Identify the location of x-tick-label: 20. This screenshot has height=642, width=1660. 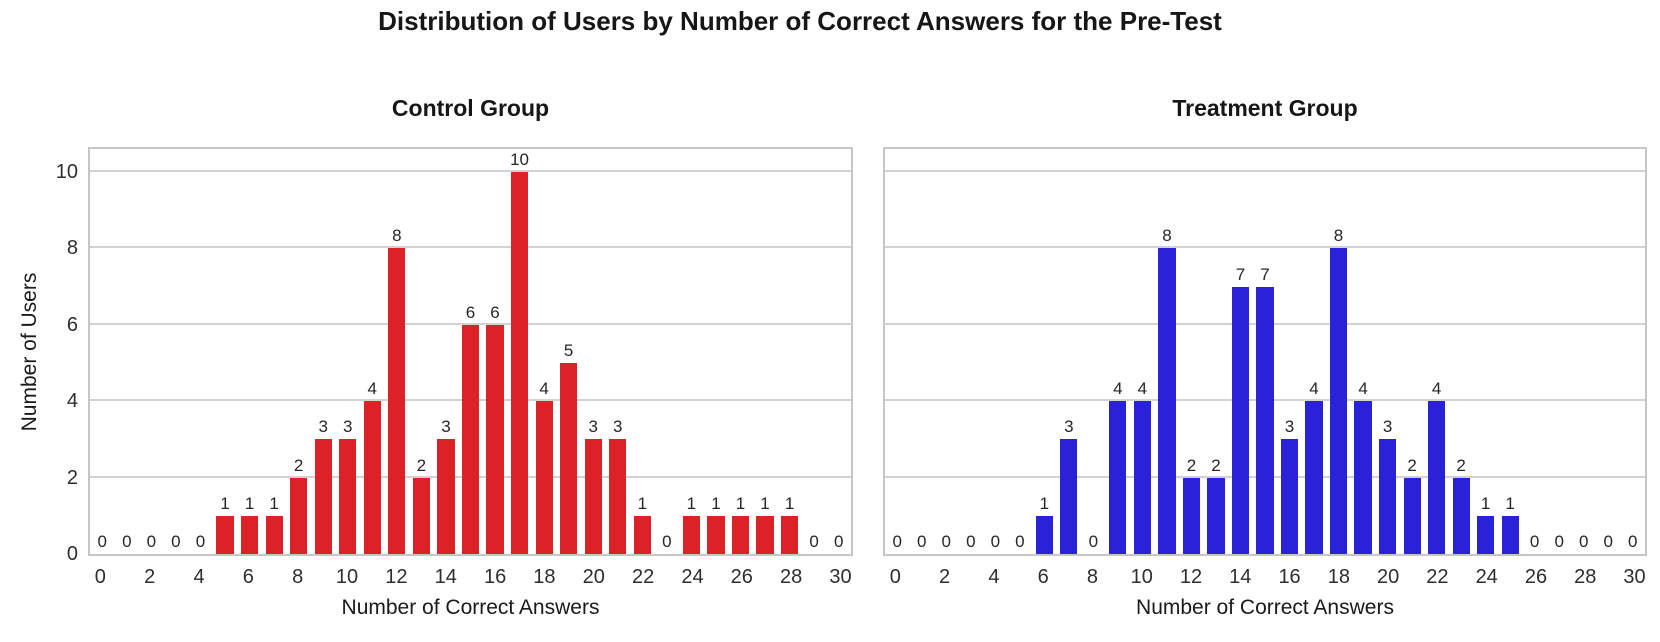
(1388, 576).